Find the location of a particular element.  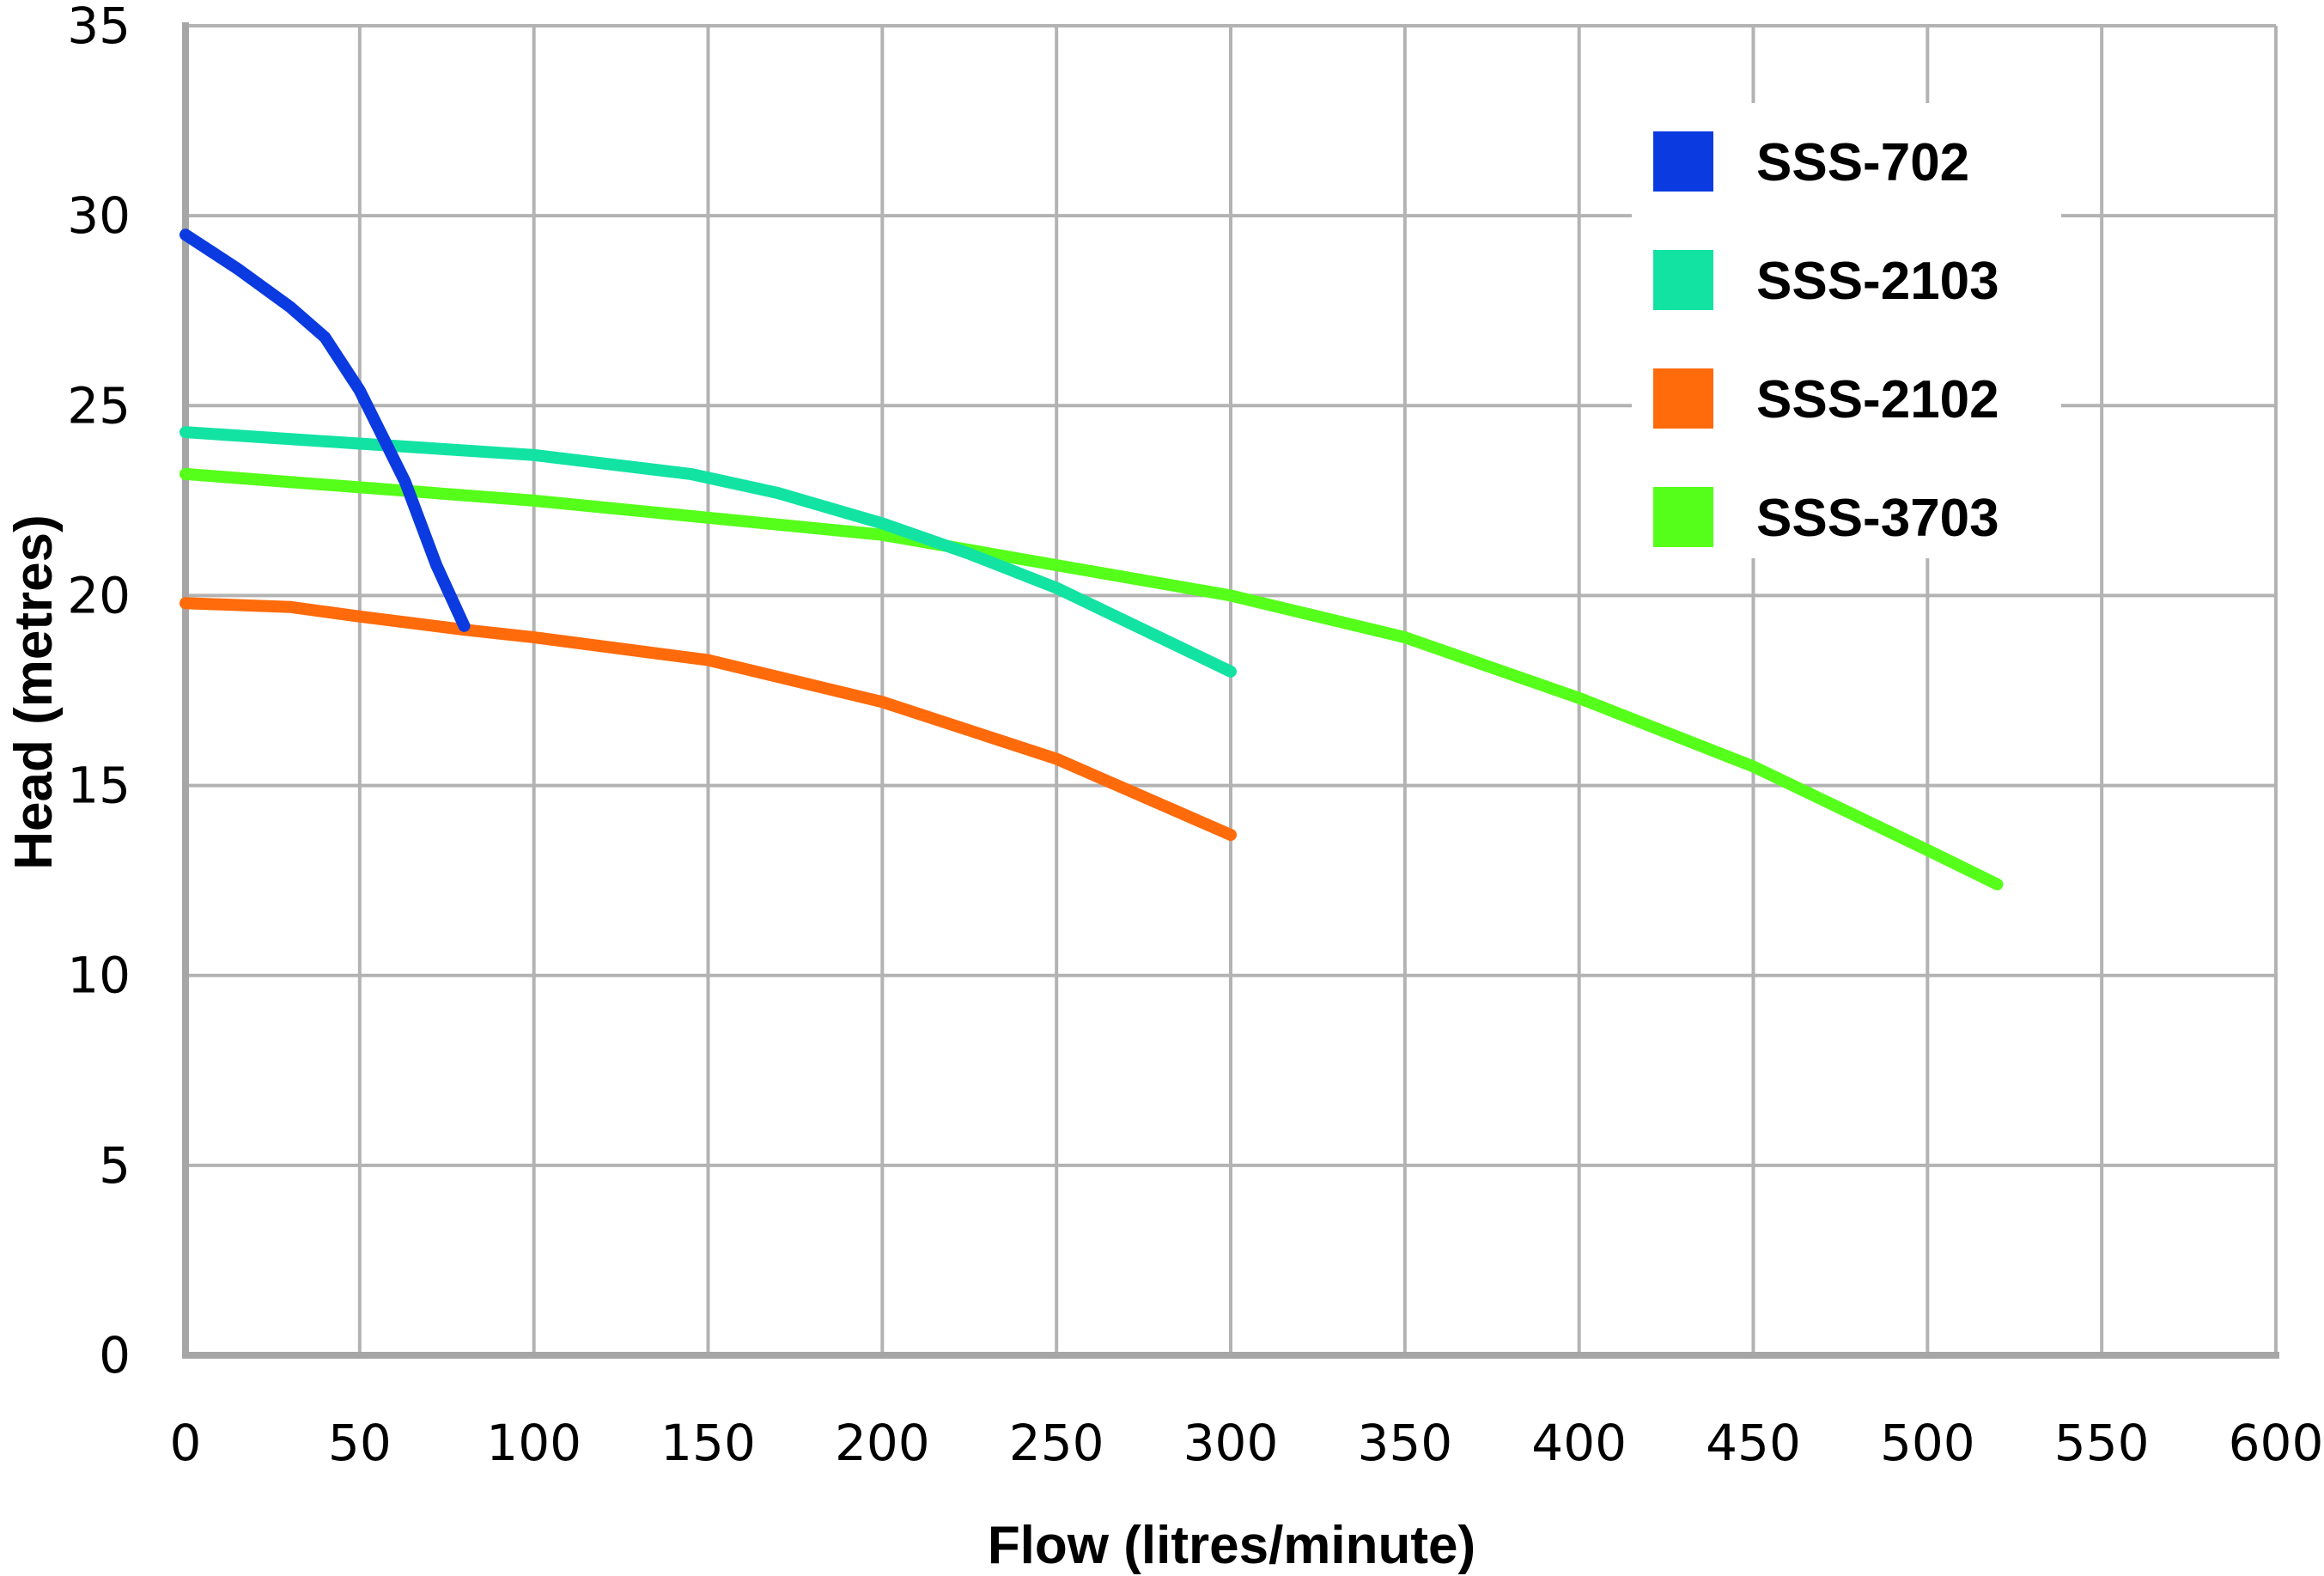

x-tick-label: 400 is located at coordinates (1579, 1443).